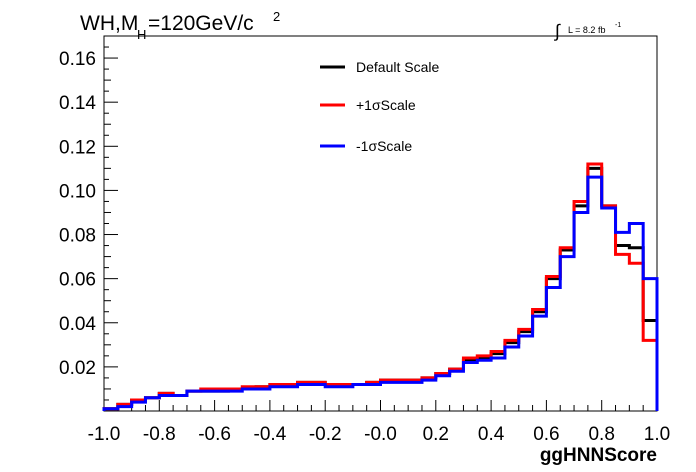  I want to click on title-superscript: 2, so click(276, 16).